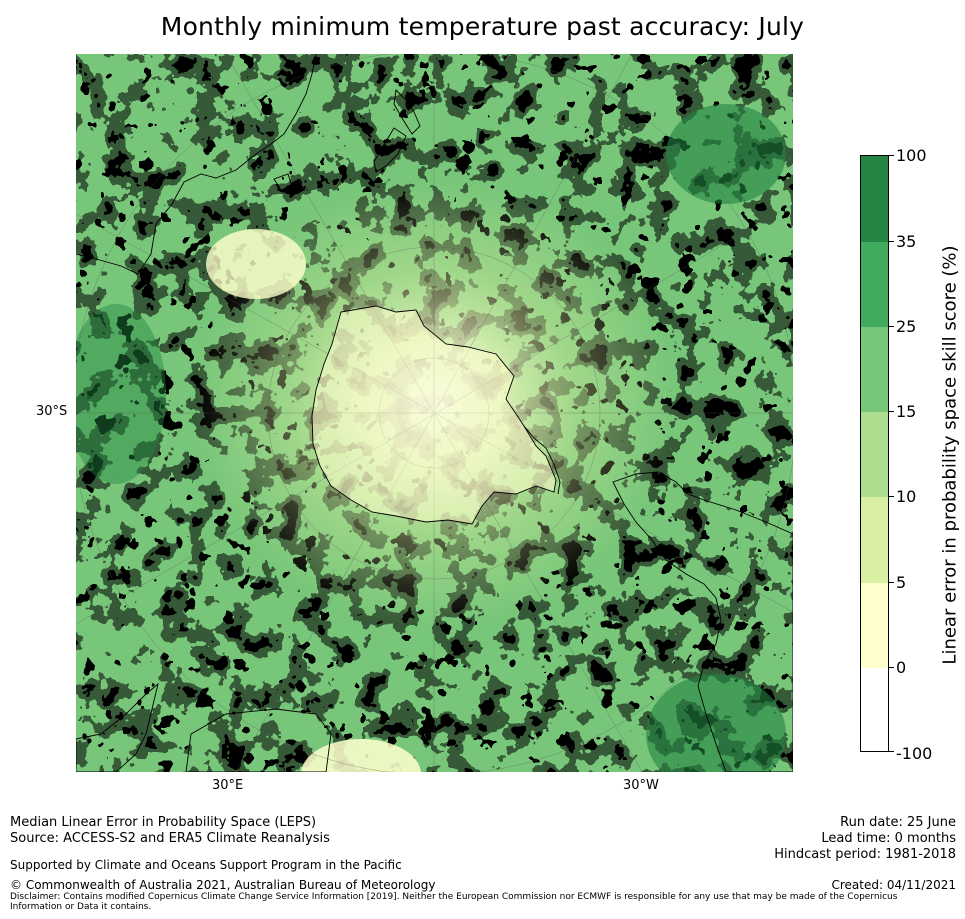 The image size is (965, 919). Describe the element at coordinates (52, 411) in the screenshot. I see `lat-label: 30°S` at that location.